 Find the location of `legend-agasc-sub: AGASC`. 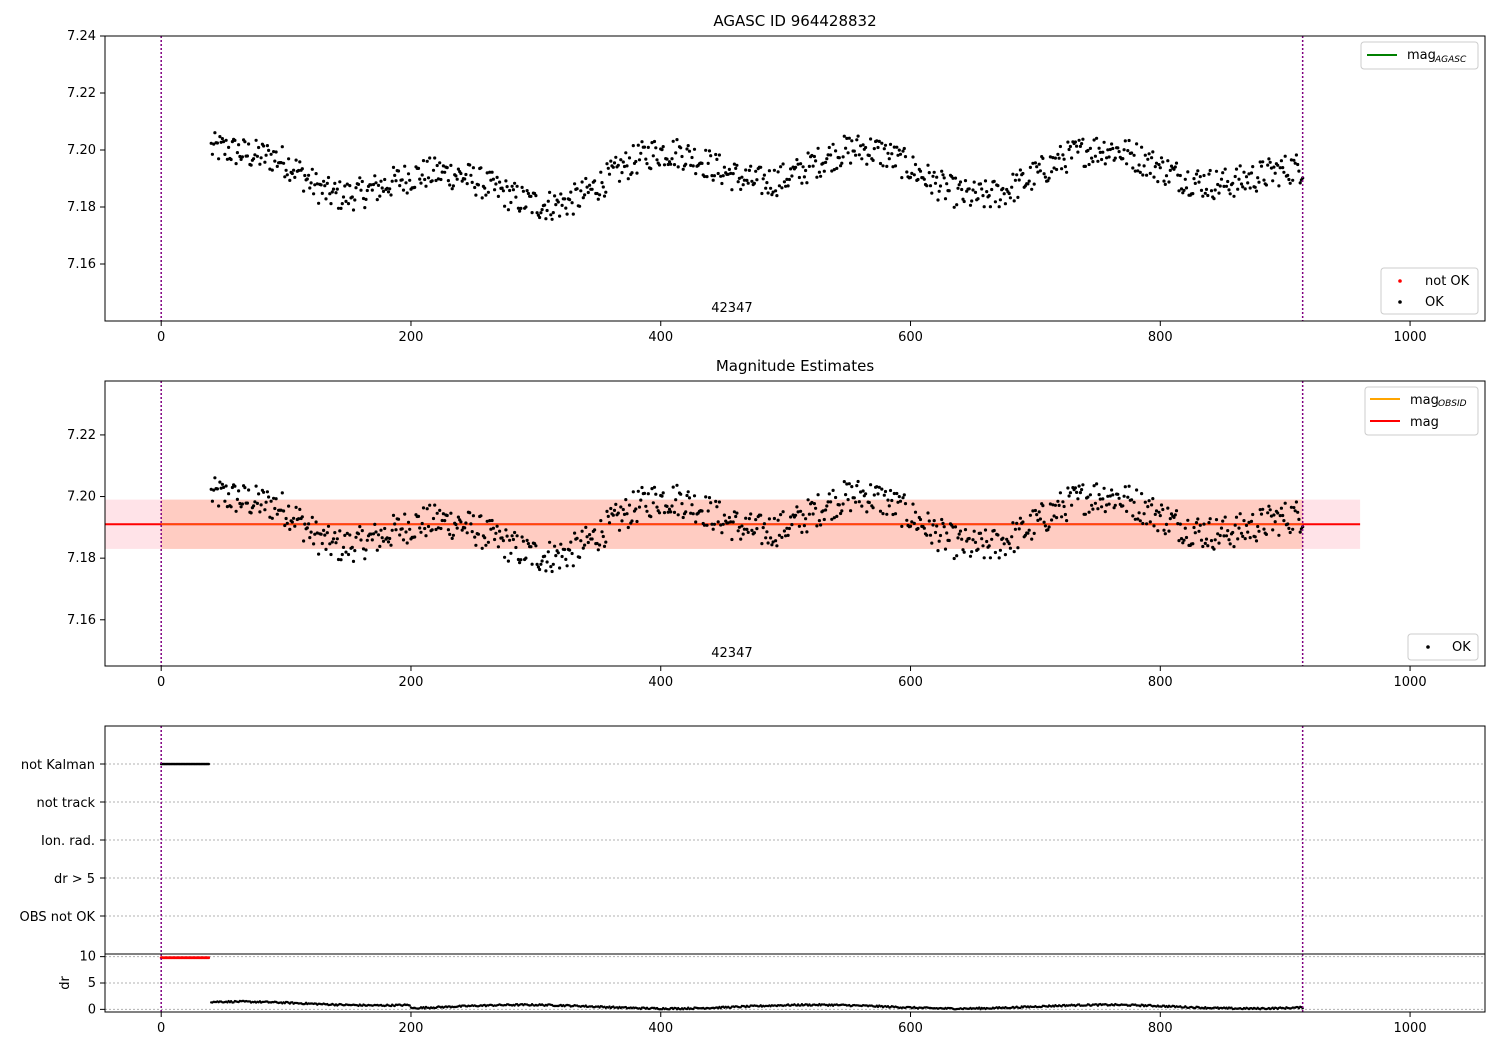

legend-agasc-sub: AGASC is located at coordinates (1450, 60).